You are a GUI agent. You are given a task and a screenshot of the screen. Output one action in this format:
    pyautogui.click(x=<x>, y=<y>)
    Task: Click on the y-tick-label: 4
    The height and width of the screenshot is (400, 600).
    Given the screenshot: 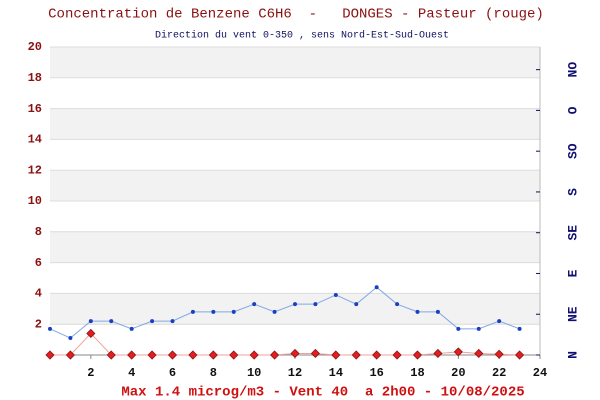 What is the action you would take?
    pyautogui.click(x=38, y=294)
    